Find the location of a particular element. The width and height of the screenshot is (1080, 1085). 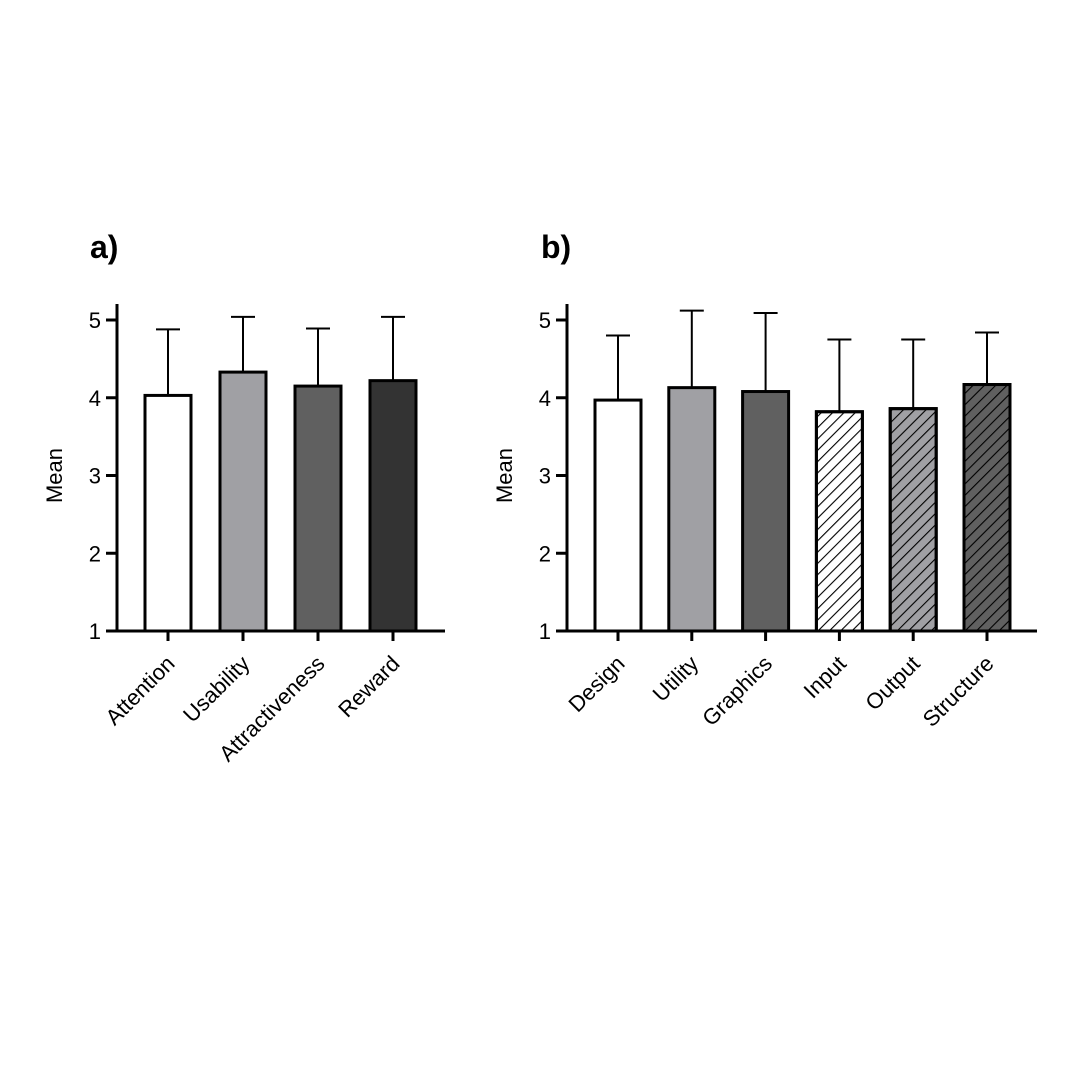

bar-attractiveness is located at coordinates (318, 508).